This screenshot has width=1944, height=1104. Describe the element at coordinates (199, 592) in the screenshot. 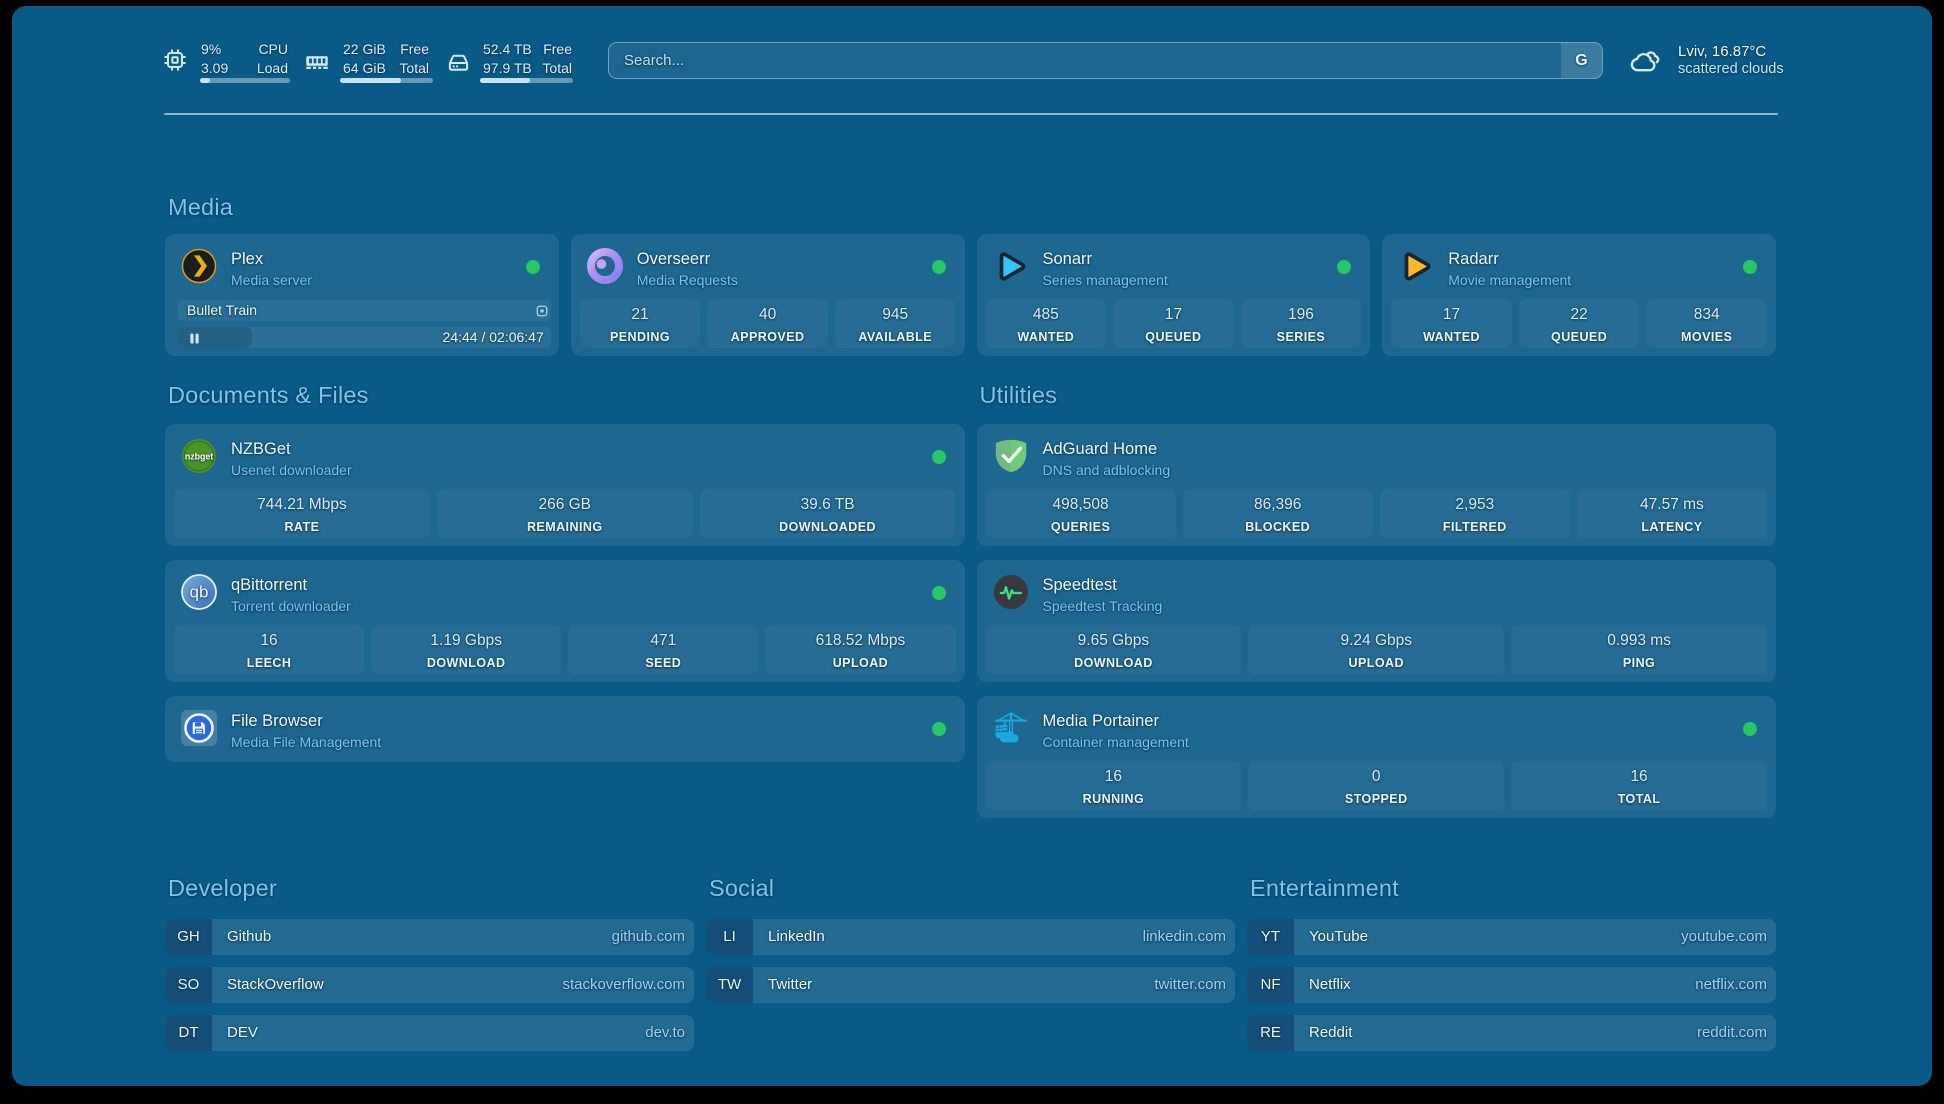

I see `svg-text: qb` at that location.